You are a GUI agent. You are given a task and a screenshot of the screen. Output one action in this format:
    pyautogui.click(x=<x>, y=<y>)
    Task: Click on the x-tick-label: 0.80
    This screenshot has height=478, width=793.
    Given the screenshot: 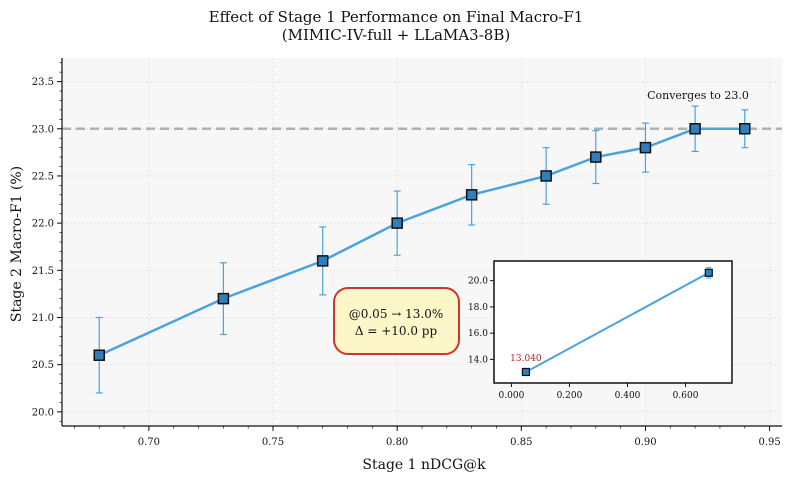 What is the action you would take?
    pyautogui.click(x=397, y=442)
    